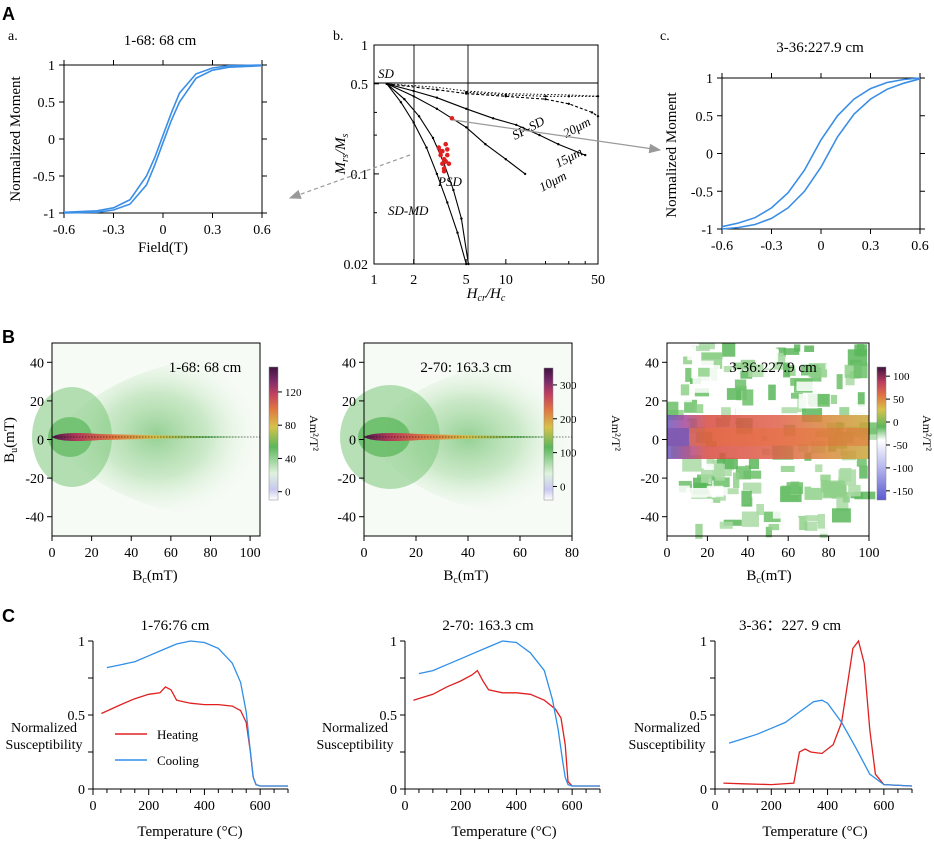 This screenshot has width=934, height=847. I want to click on colorbar-ticks: 300 200 100 0, so click(565, 436).